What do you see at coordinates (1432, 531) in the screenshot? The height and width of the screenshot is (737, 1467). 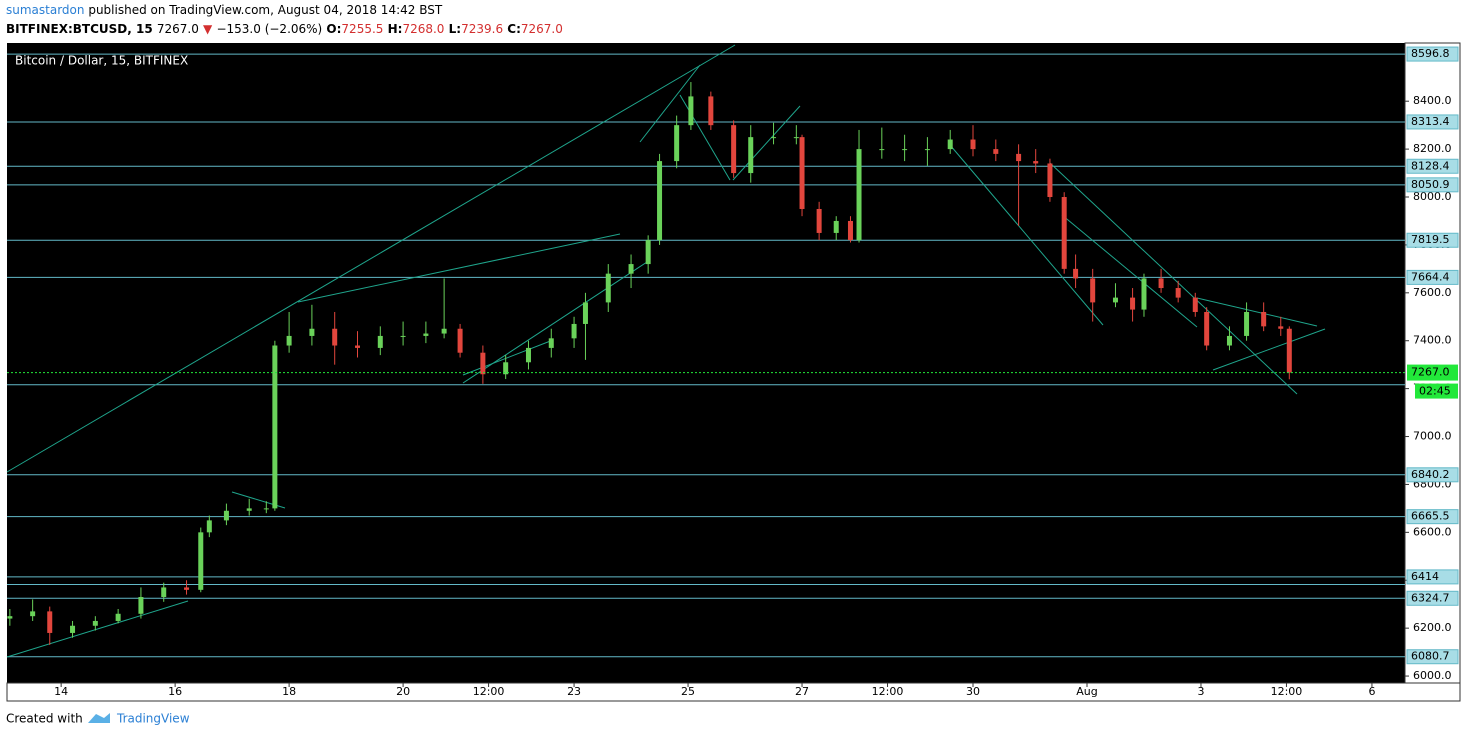 I see `y-tick-label: 6600.0` at bounding box center [1432, 531].